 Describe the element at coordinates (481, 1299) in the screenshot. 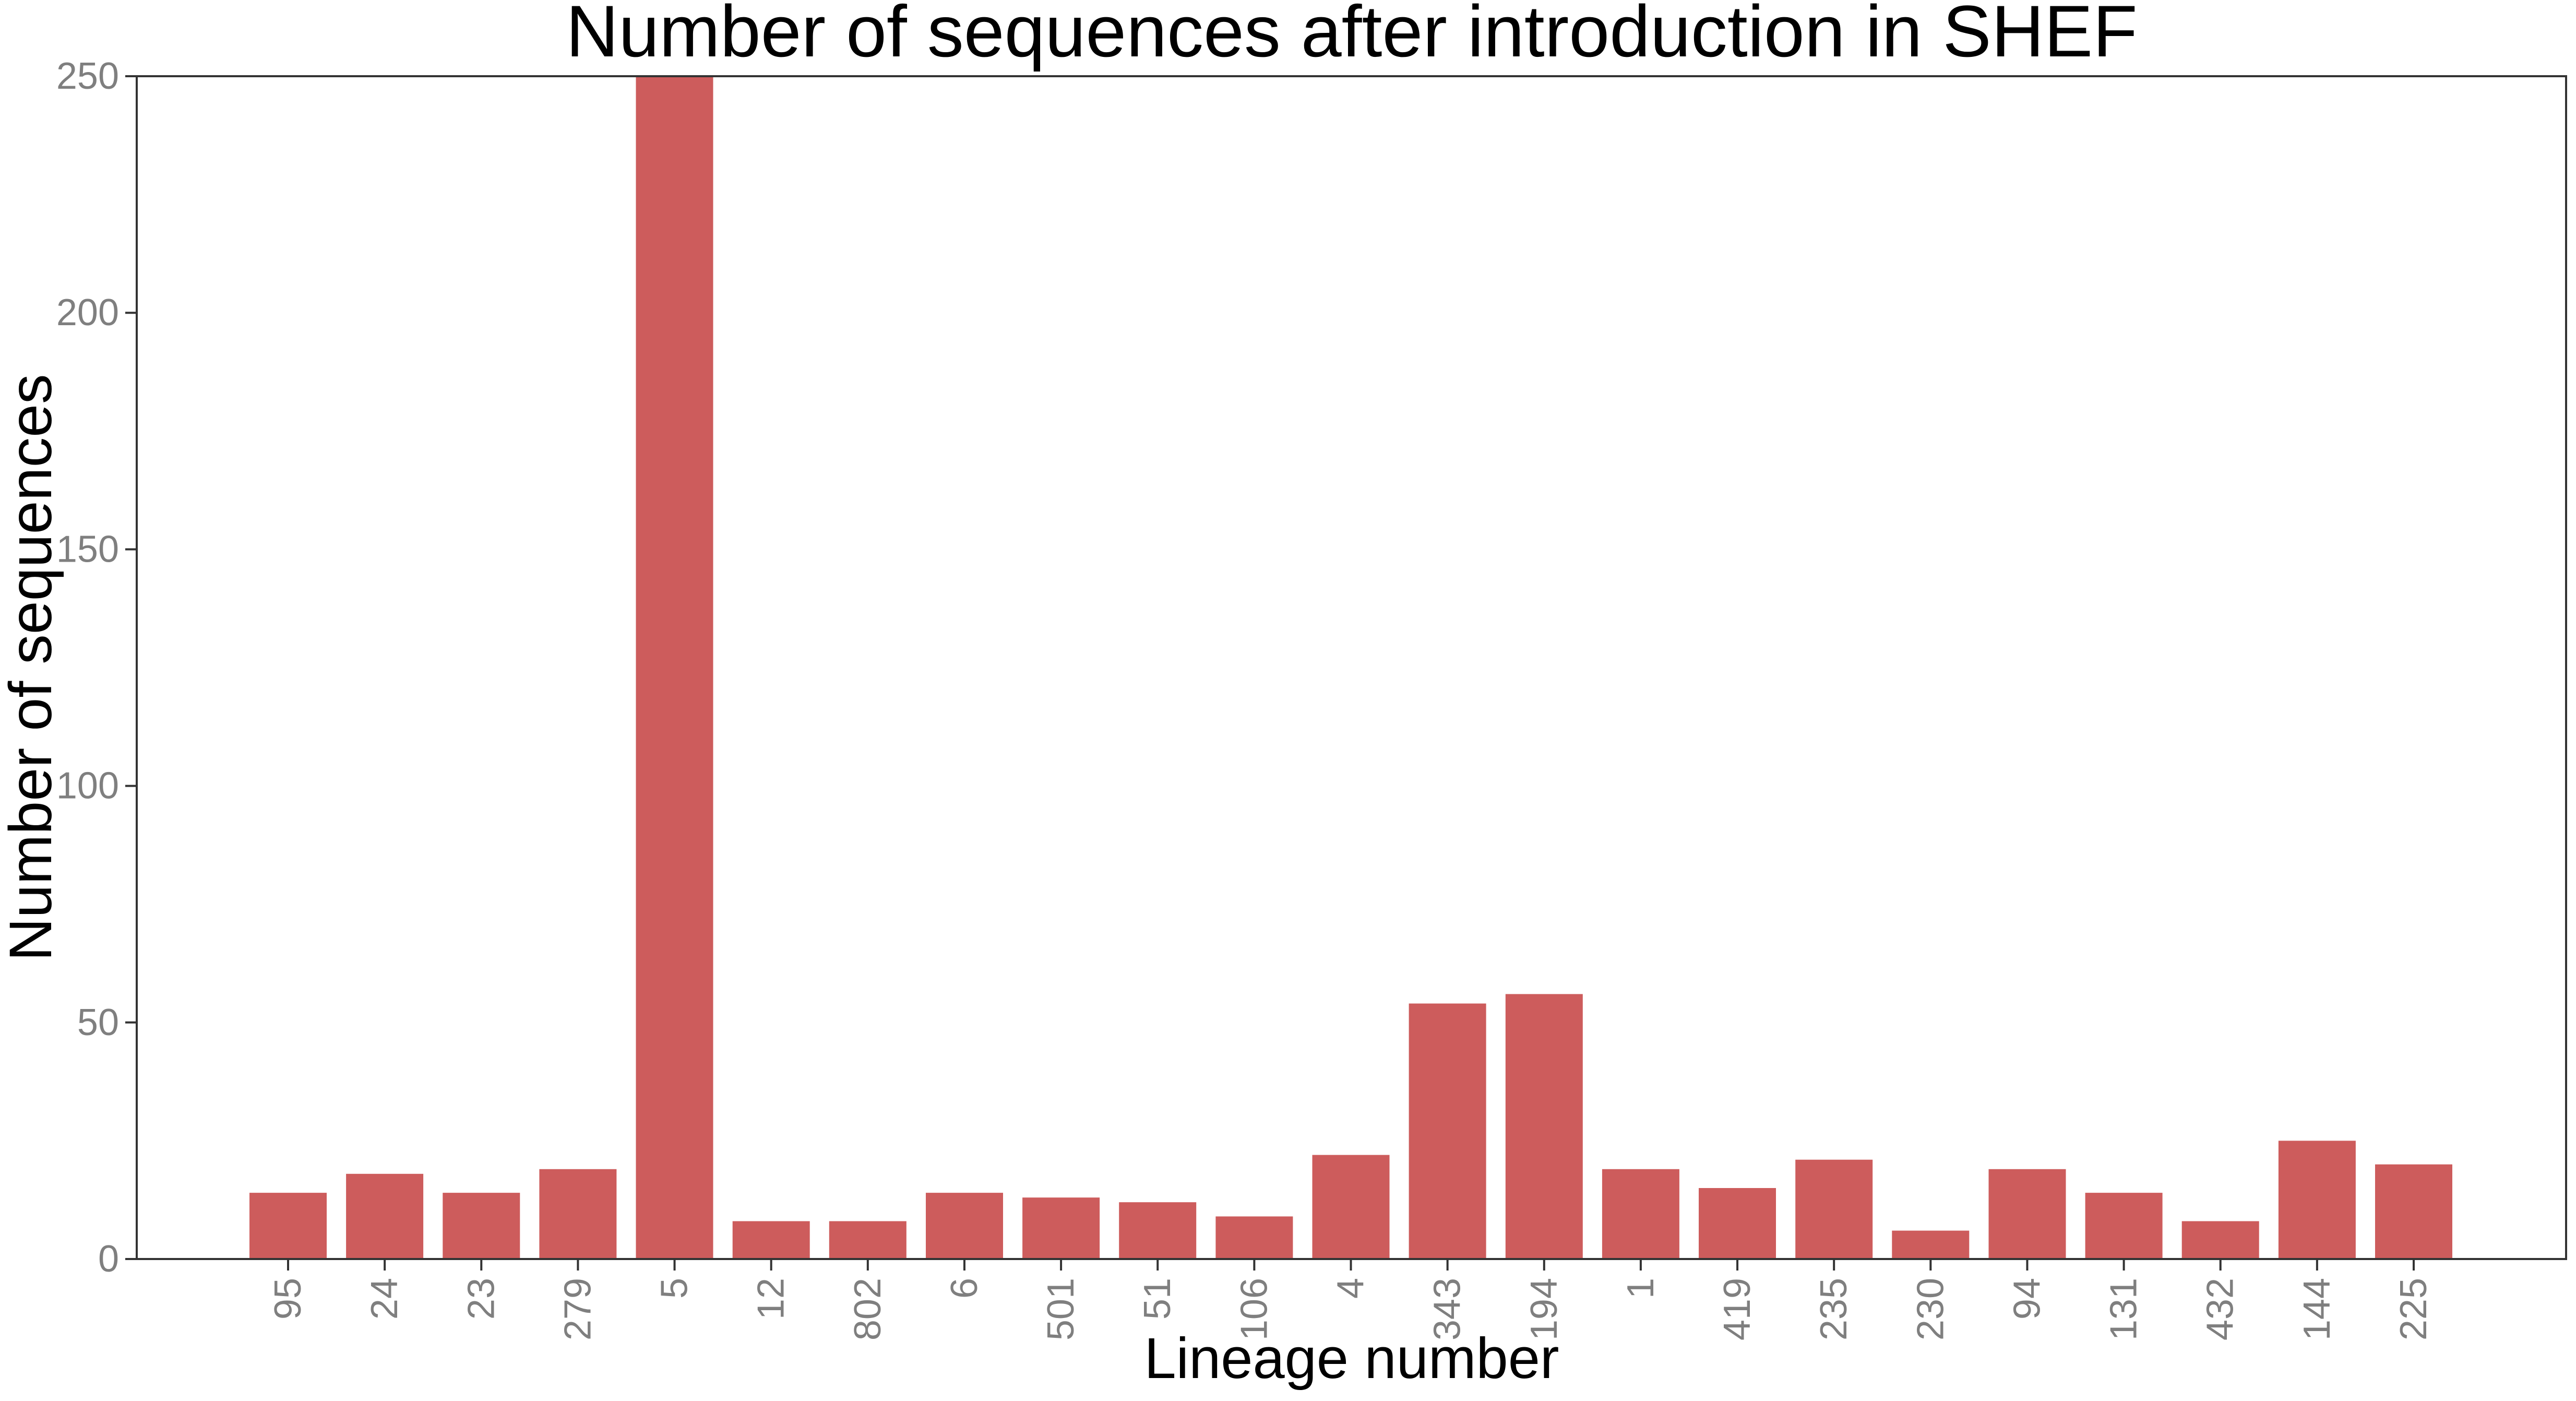

I see `x-tick-label: 23` at that location.